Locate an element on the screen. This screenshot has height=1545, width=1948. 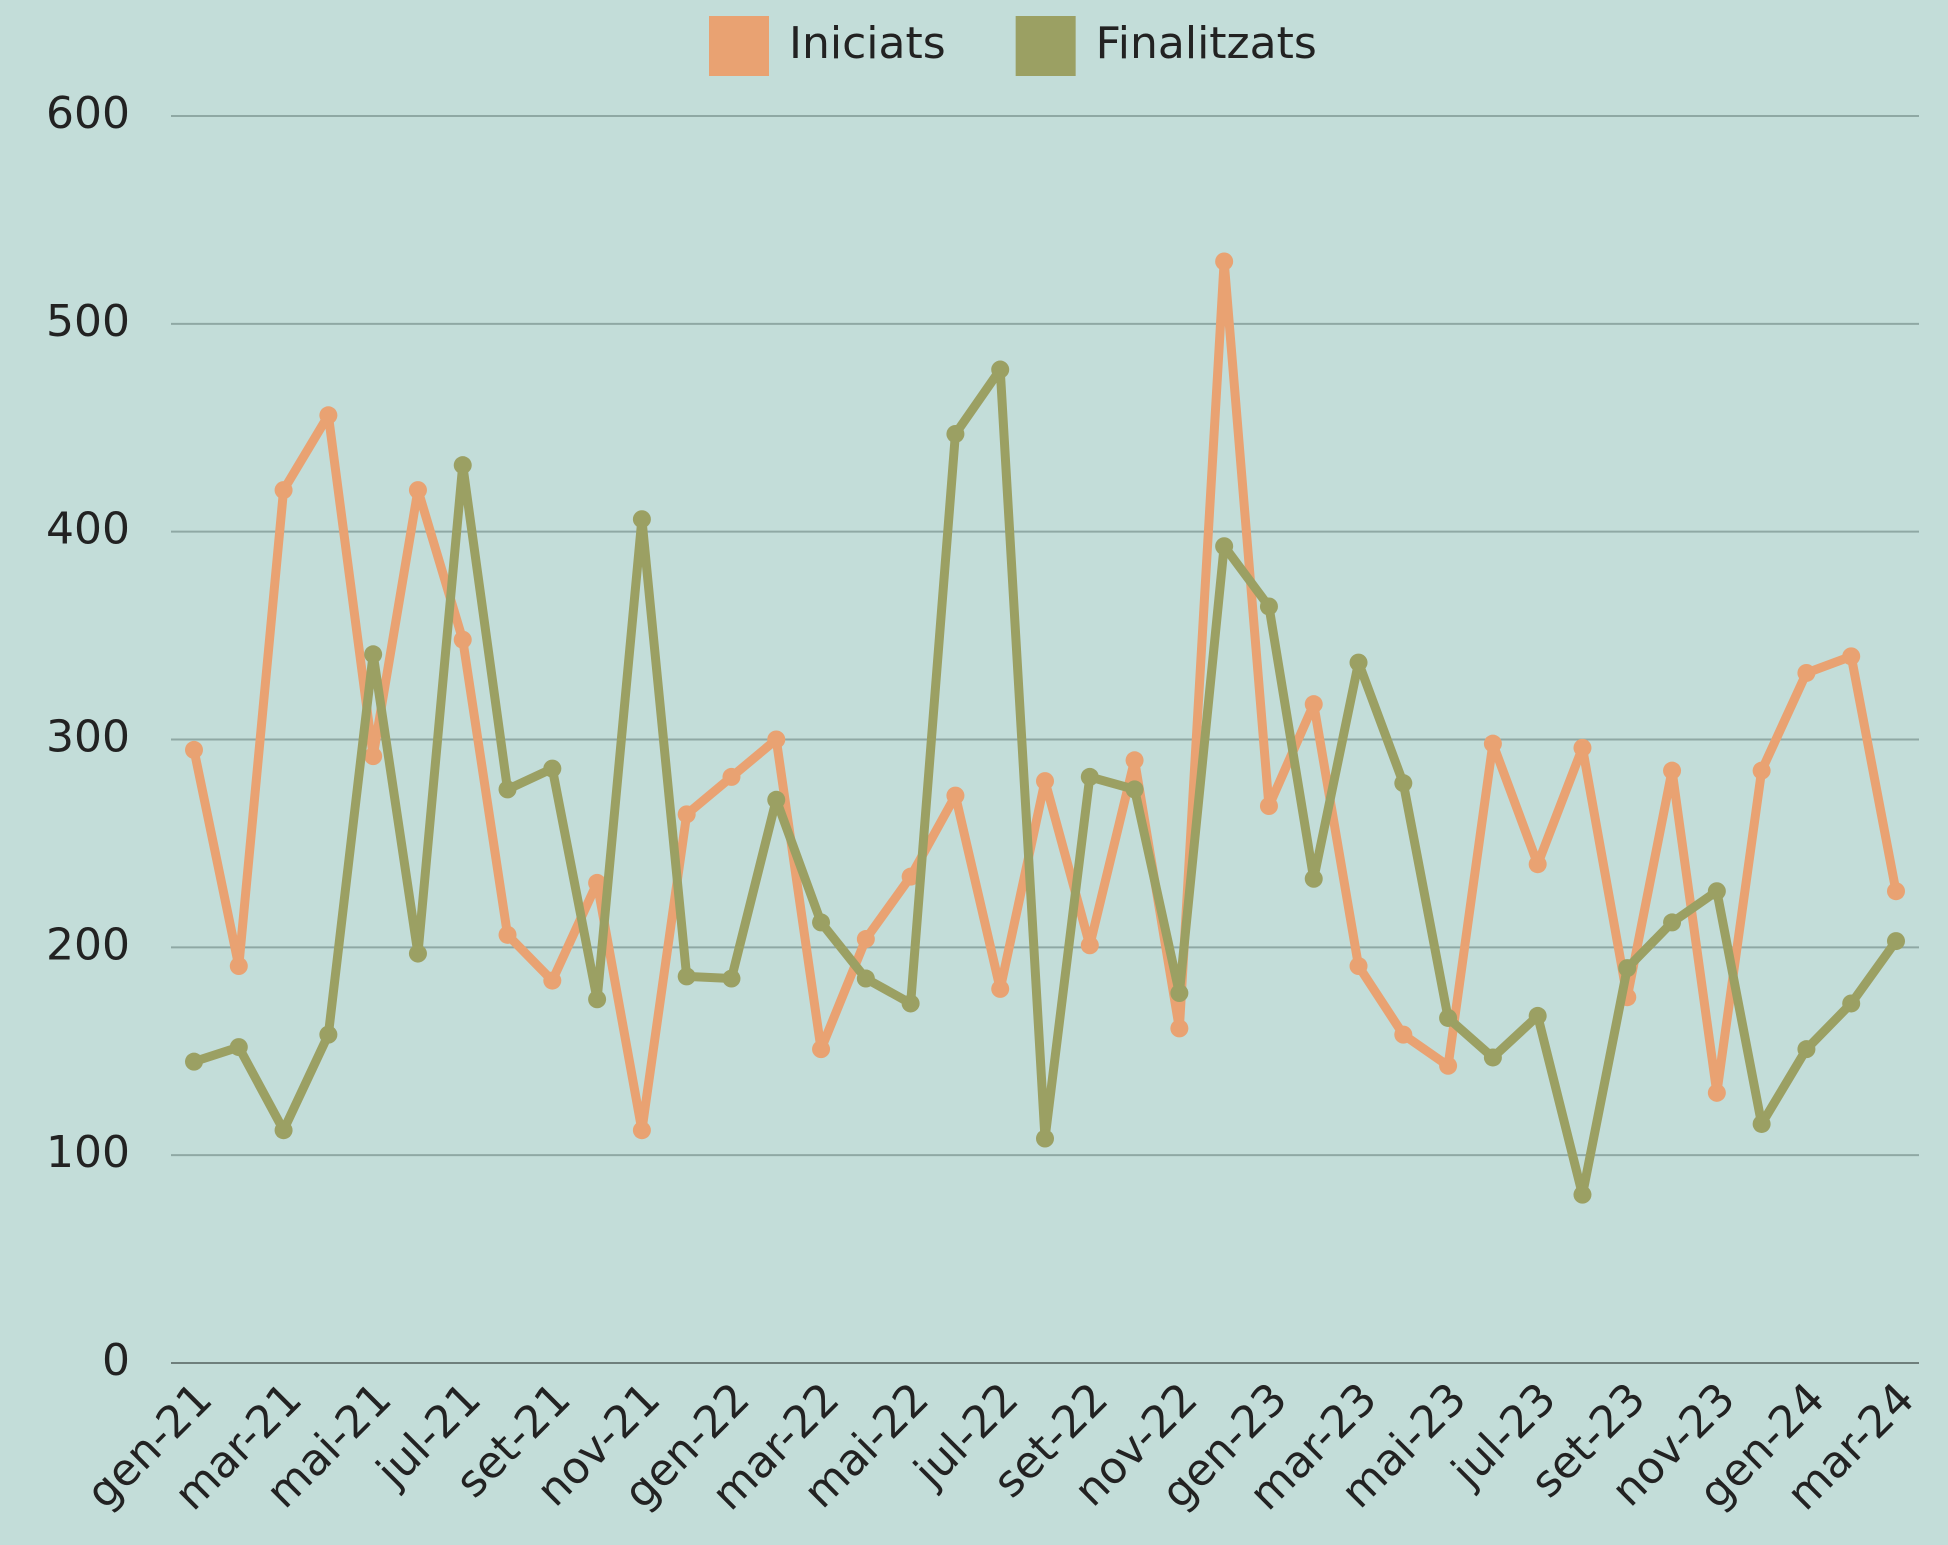
legend-label: Finalitzats is located at coordinates (1206, 43).